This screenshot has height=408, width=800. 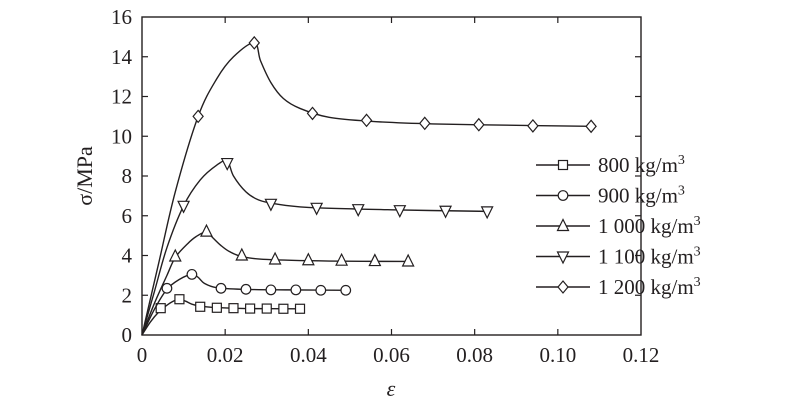 What do you see at coordinates (127, 216) in the screenshot?
I see `y-tick-label: 6` at bounding box center [127, 216].